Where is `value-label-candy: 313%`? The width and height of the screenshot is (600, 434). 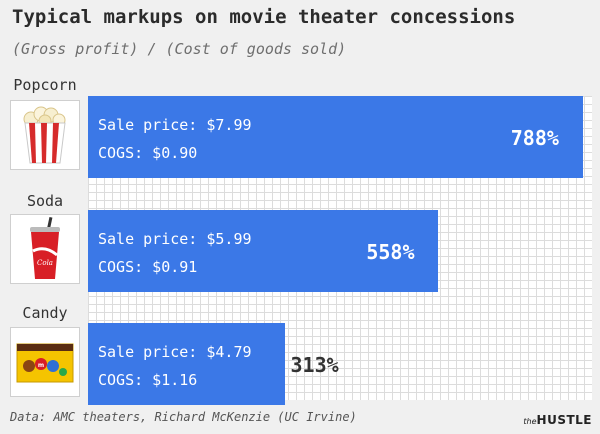 value-label-candy: 313% is located at coordinates (315, 365).